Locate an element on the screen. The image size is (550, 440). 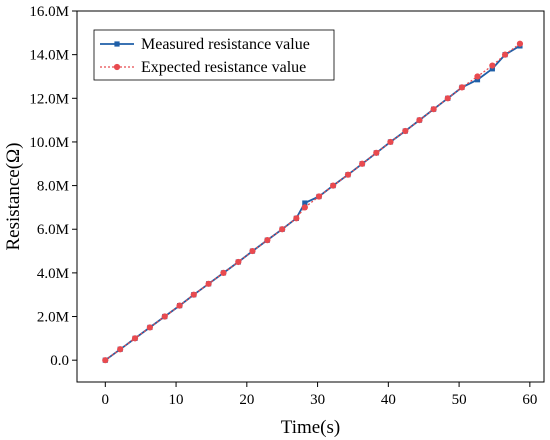
y-tick-label: 2.0M is located at coordinates (53, 318).